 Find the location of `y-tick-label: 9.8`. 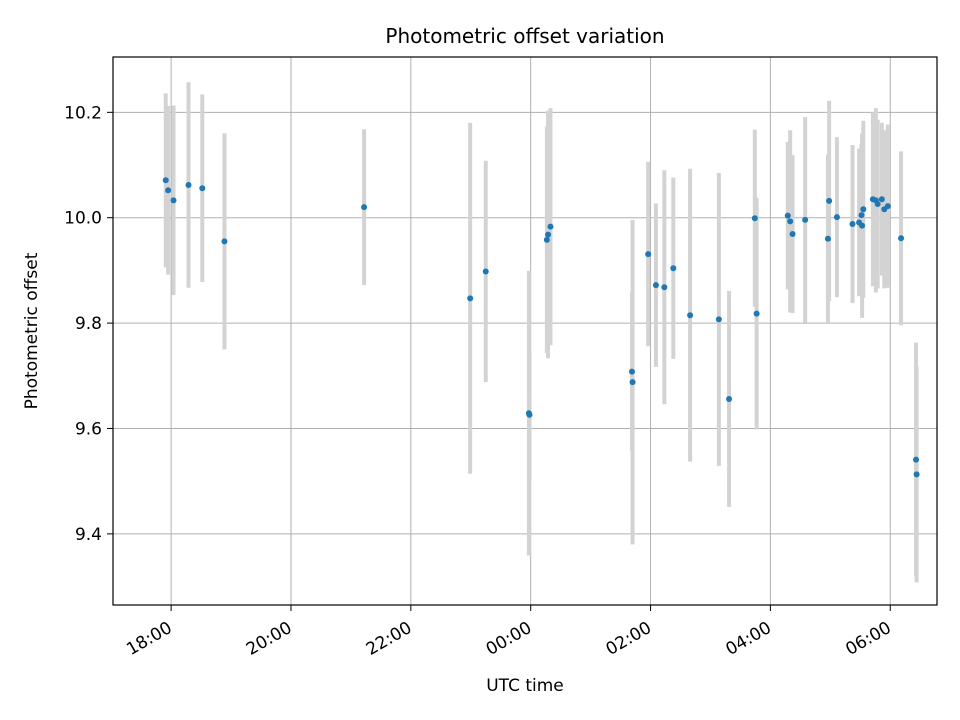

y-tick-label: 9.8 is located at coordinates (88, 324).